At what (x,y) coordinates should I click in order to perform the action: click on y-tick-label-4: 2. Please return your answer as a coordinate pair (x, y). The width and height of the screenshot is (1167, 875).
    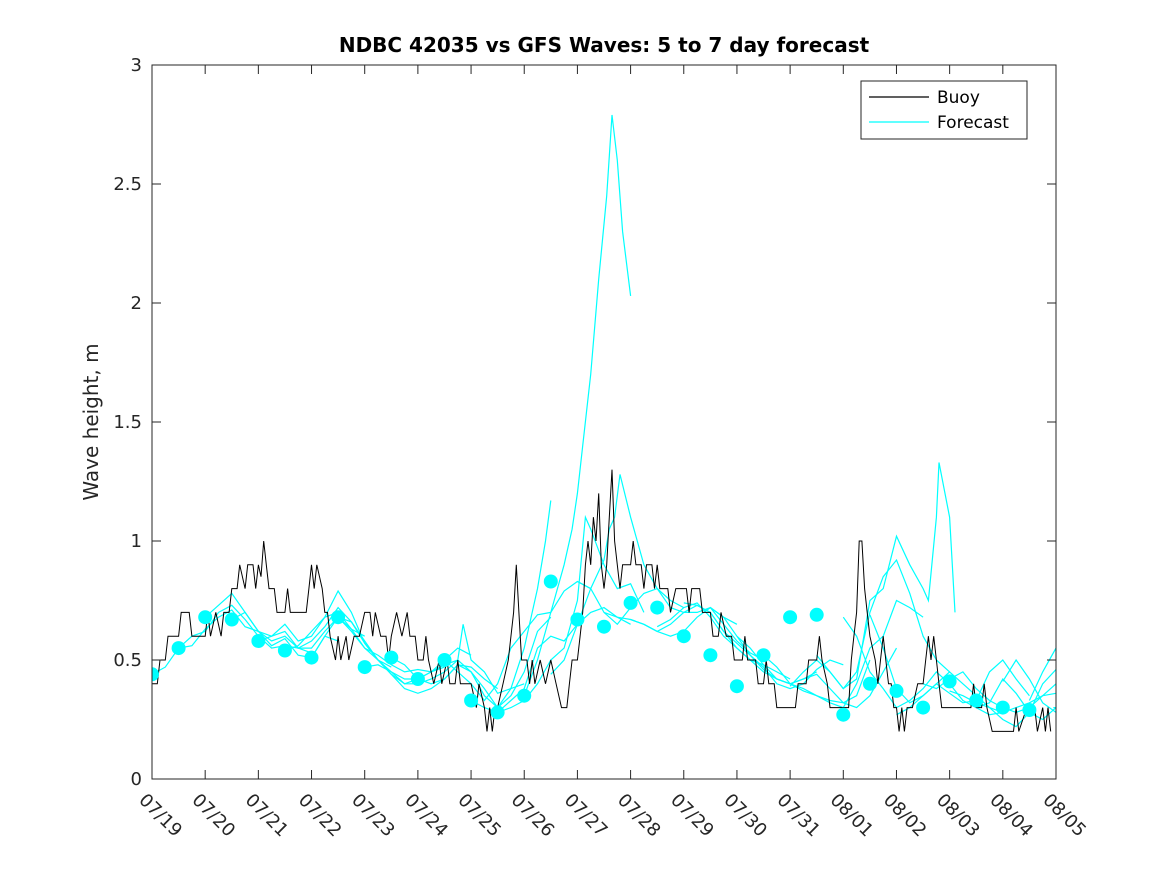
    Looking at the image, I should click on (136, 303).